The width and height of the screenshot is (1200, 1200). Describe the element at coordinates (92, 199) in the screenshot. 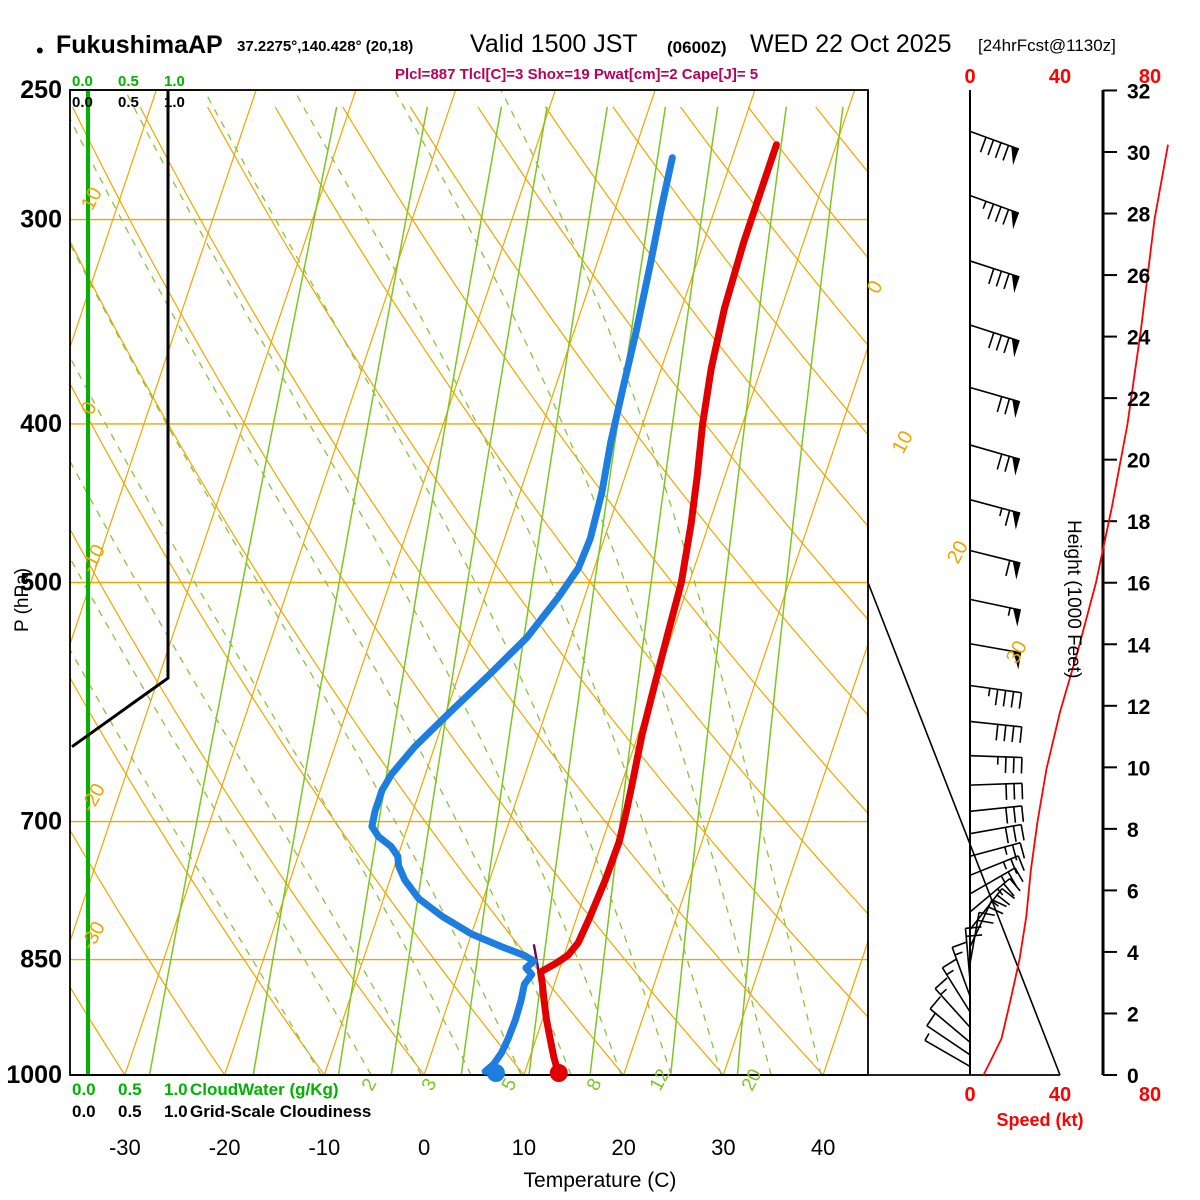

I see `isotherm-label: 10` at that location.